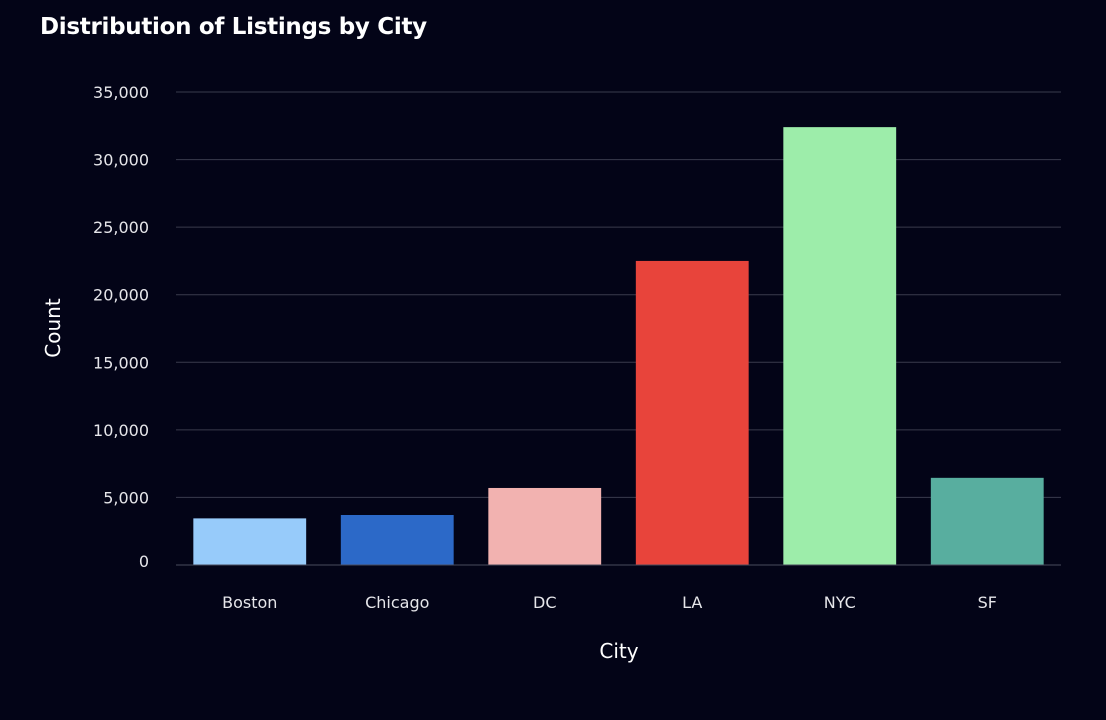 The width and height of the screenshot is (1106, 720). Describe the element at coordinates (121, 362) in the screenshot. I see `y-tick-label: 15,000` at that location.